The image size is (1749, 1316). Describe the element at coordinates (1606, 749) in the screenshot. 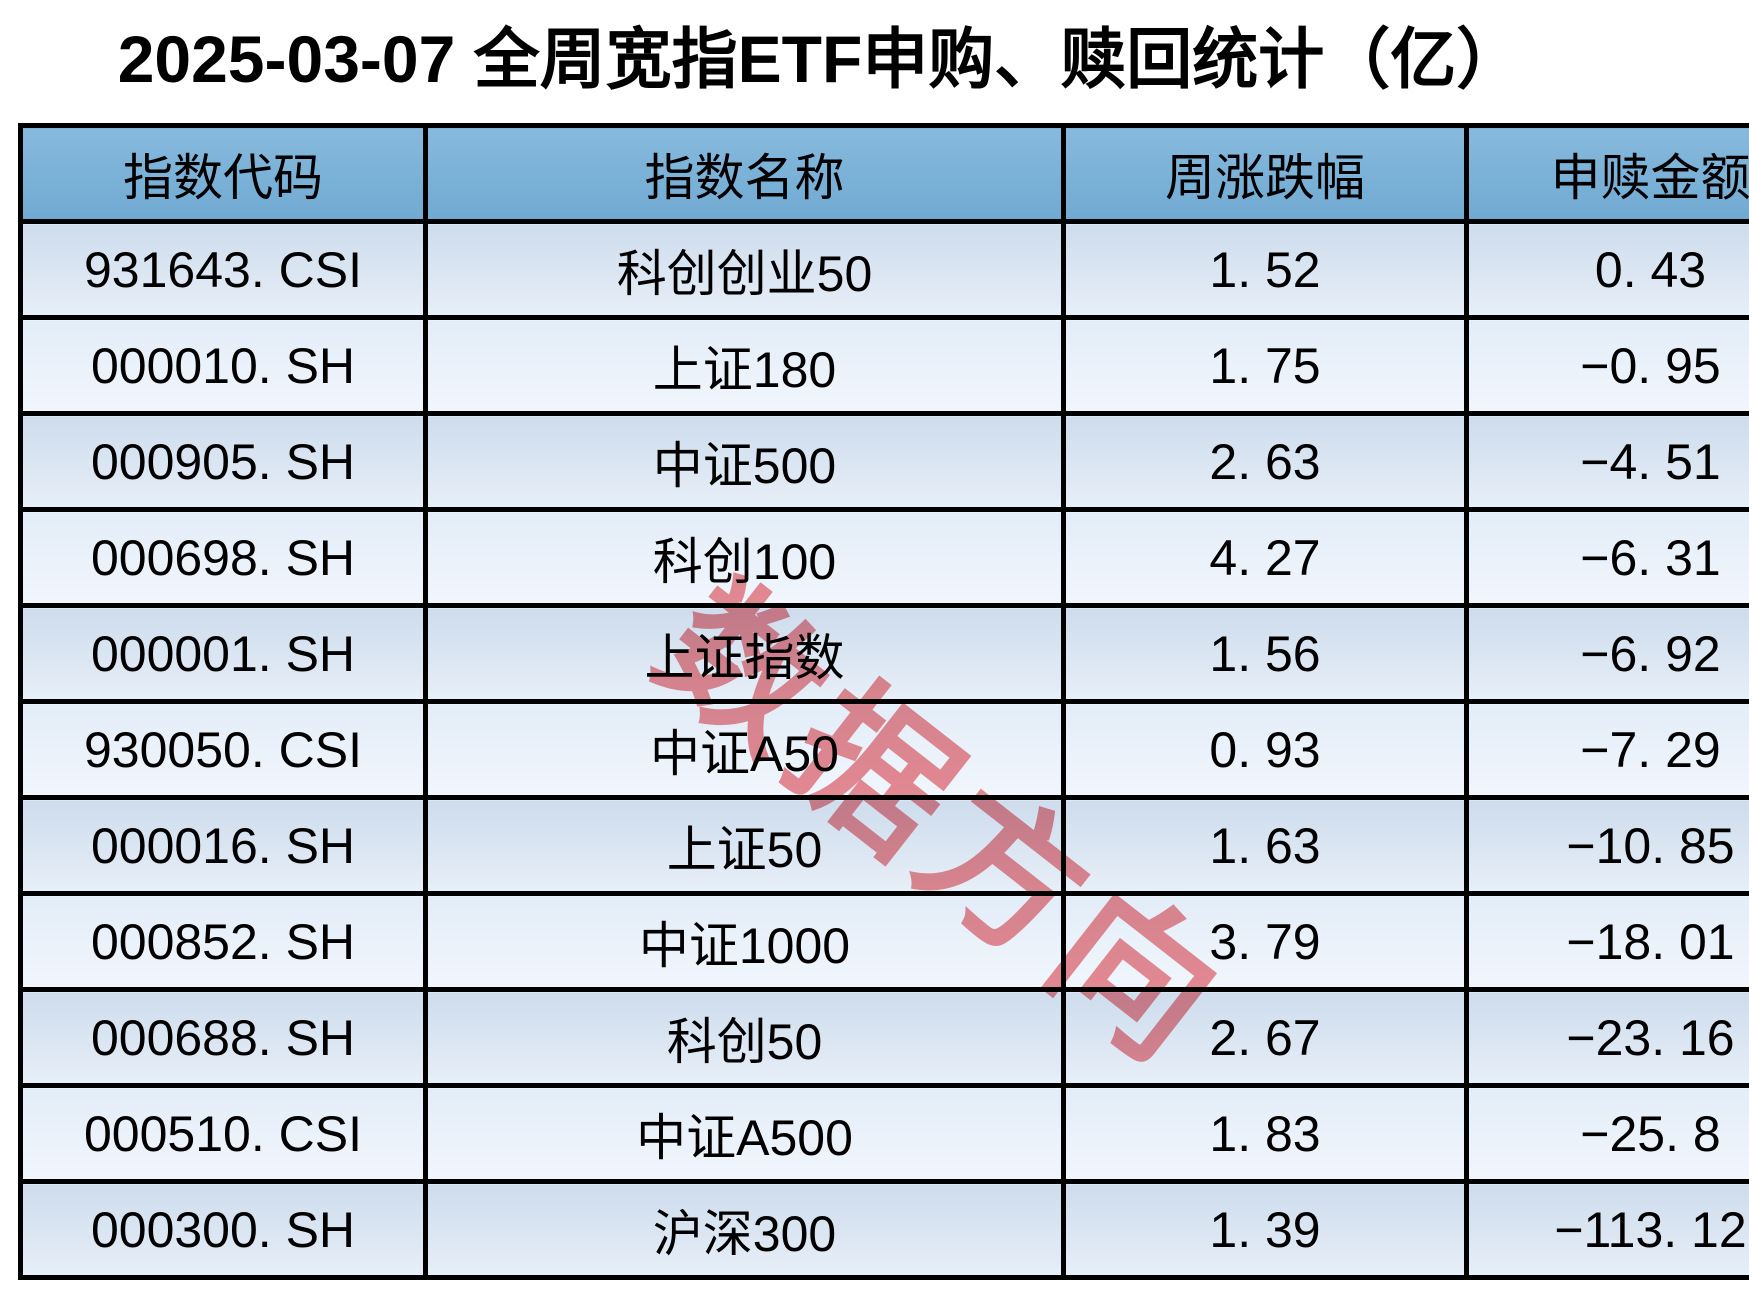

I see `cell-sub-redeem-amount: −7. 29` at that location.